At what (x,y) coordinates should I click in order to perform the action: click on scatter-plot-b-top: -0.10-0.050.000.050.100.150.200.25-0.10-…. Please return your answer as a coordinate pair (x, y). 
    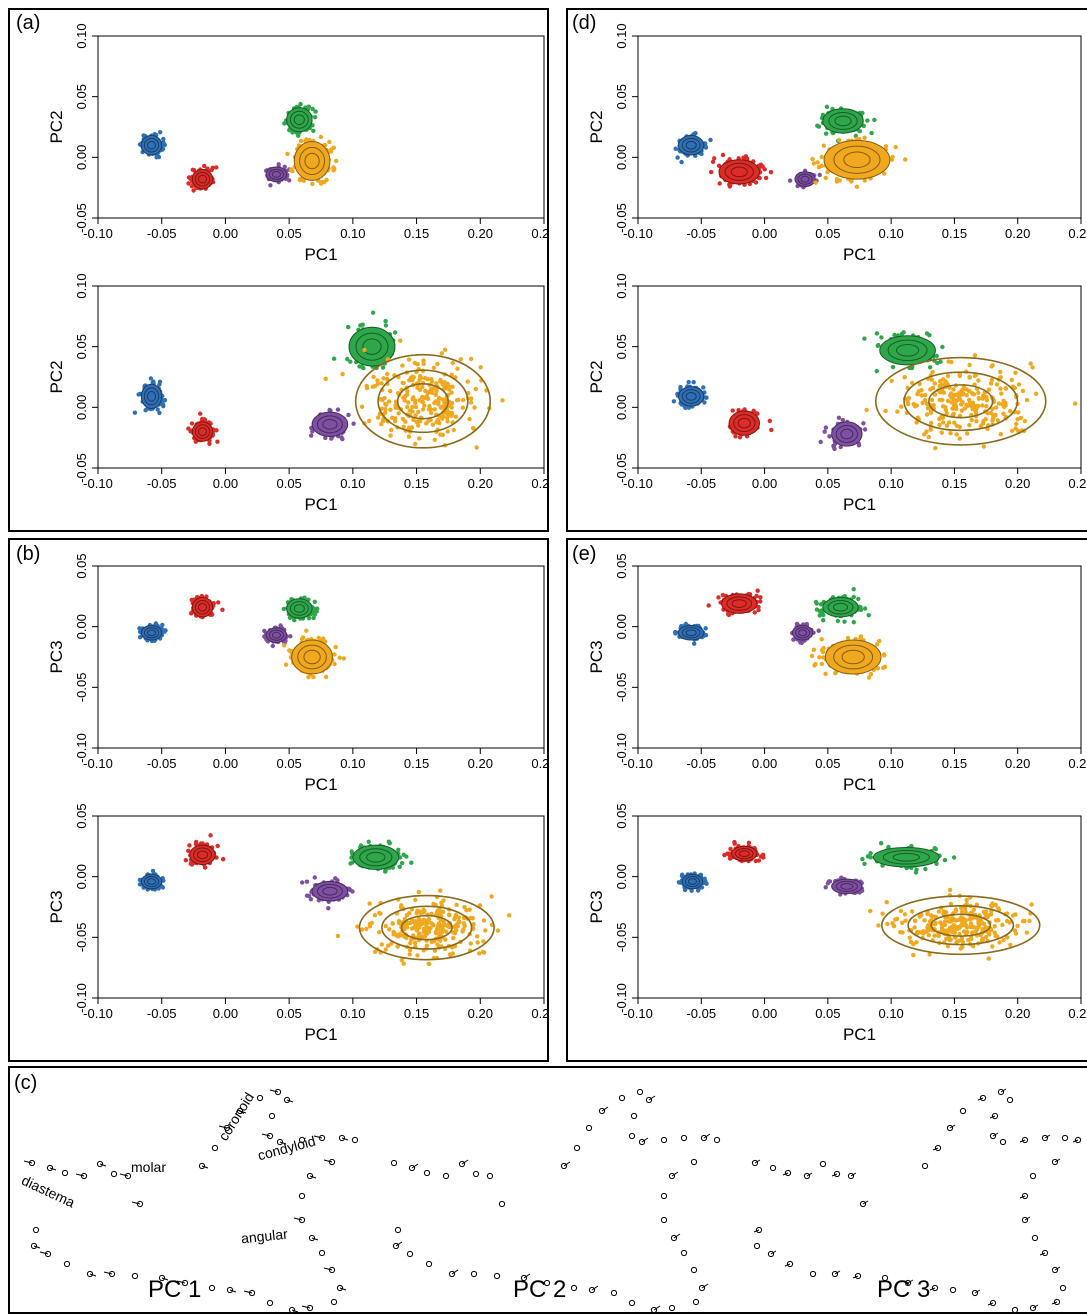
    Looking at the image, I should click on (298, 673).